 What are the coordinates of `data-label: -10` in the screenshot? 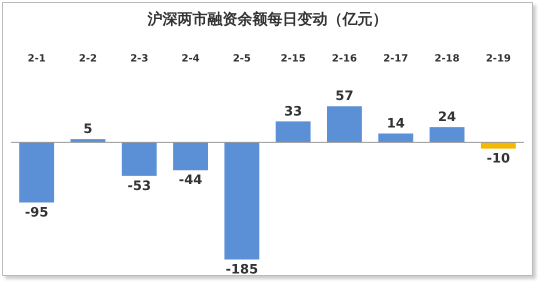 It's located at (498, 159).